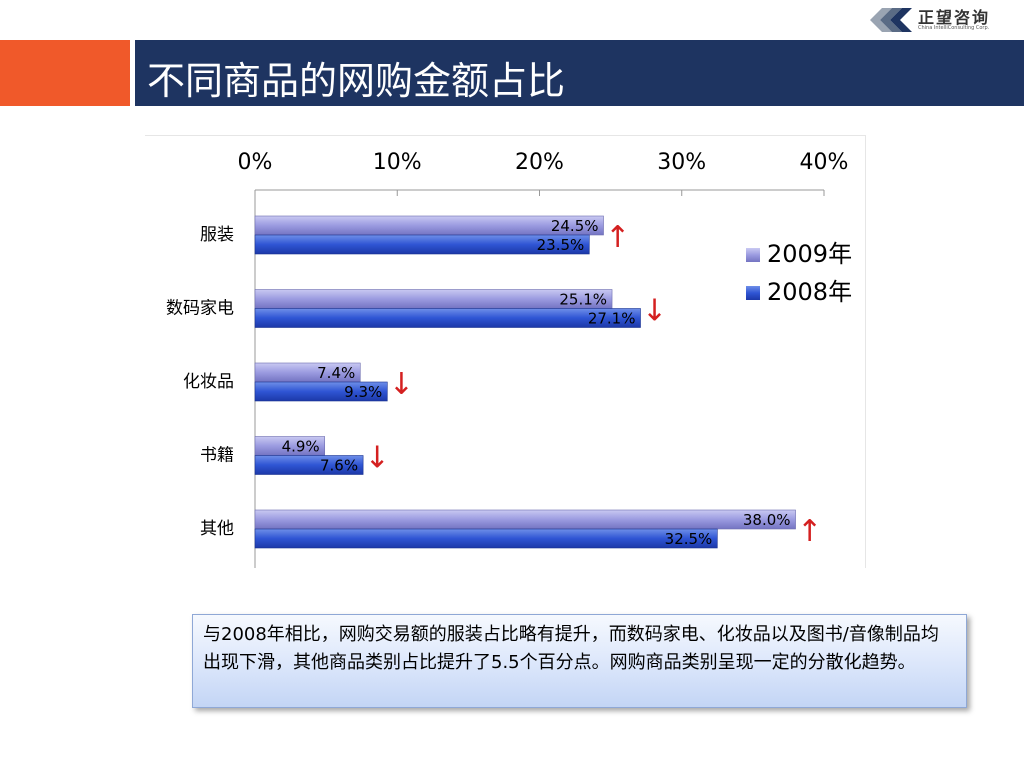 The image size is (1024, 768). What do you see at coordinates (753, 255) in the screenshot?
I see `legend-swatch-2009` at bounding box center [753, 255].